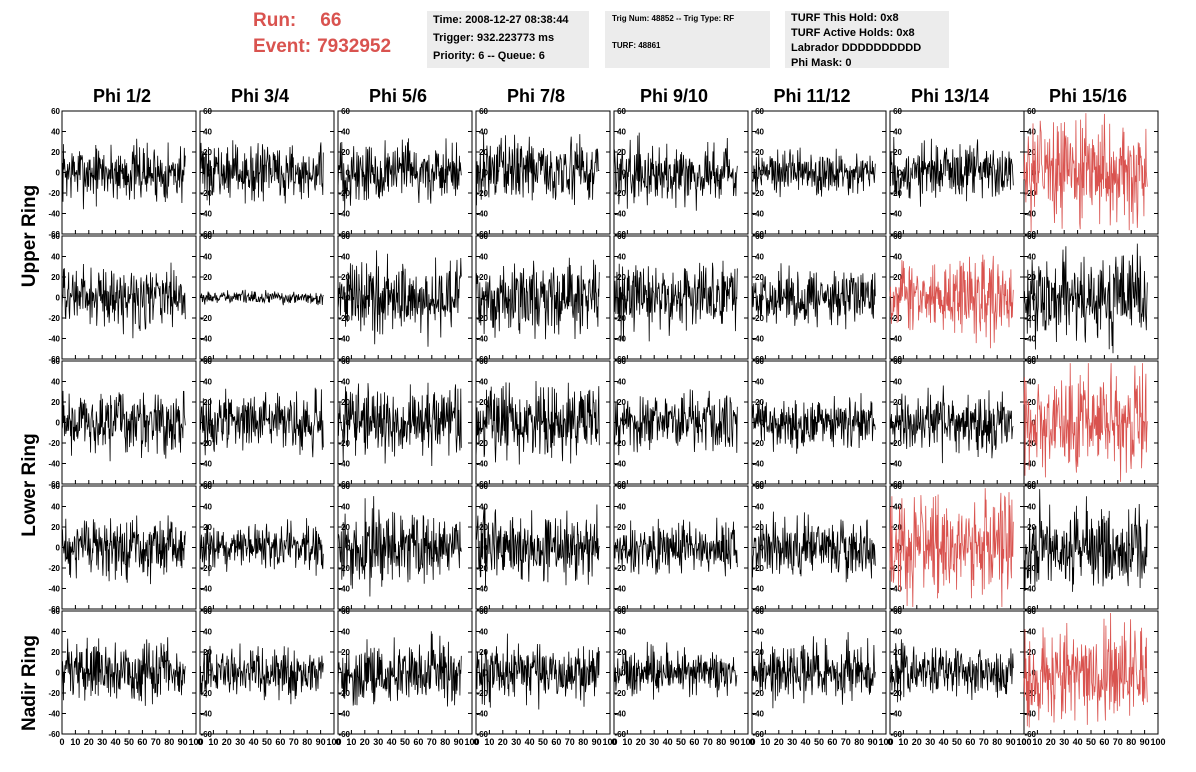 The image size is (1196, 772). Describe the element at coordinates (537, 422) in the screenshot. I see `waveform-r2c3` at that location.